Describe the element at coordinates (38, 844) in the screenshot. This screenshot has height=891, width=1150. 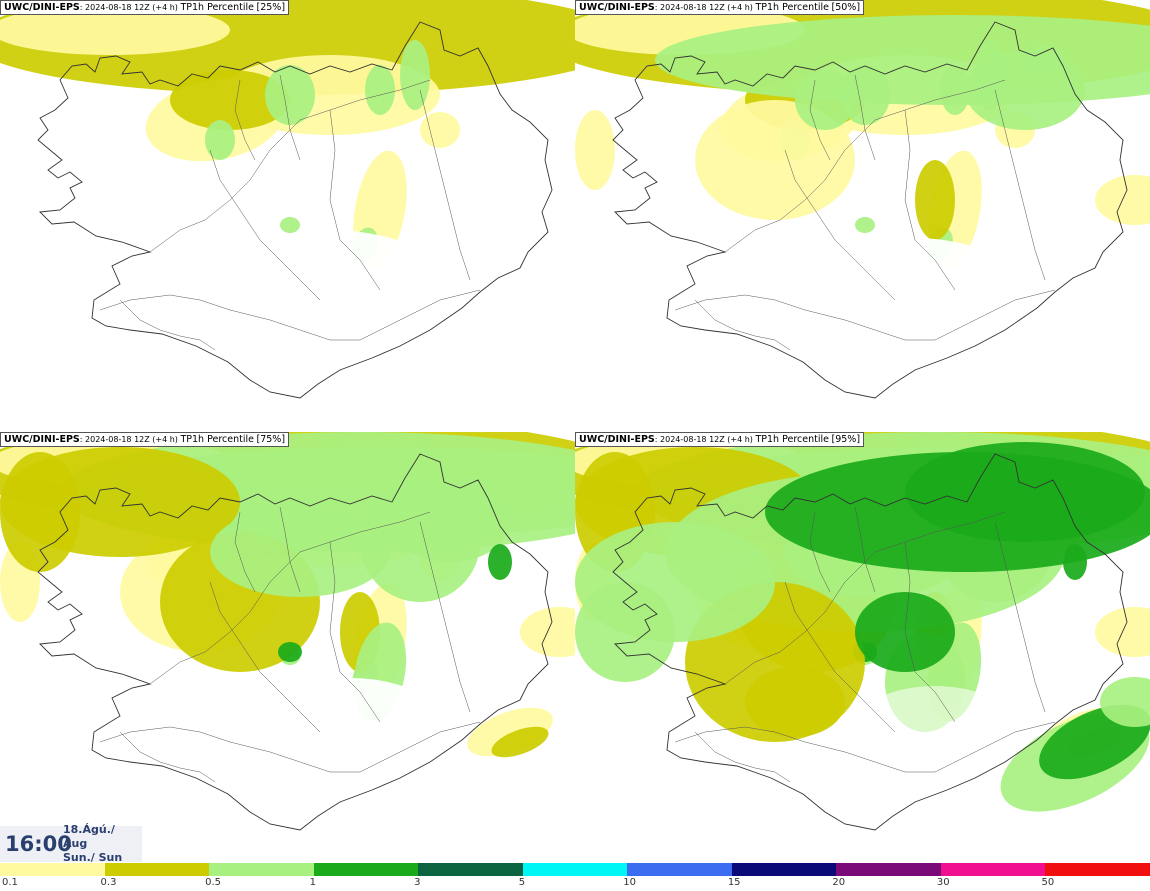
I see `valid-time: 16:00` at that location.